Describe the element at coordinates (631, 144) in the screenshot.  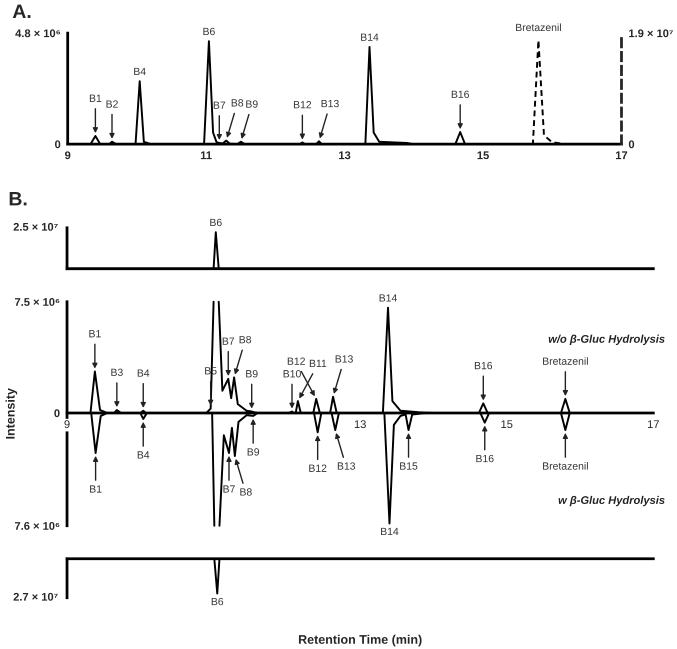
I see `y2-tick-label: 0` at that location.